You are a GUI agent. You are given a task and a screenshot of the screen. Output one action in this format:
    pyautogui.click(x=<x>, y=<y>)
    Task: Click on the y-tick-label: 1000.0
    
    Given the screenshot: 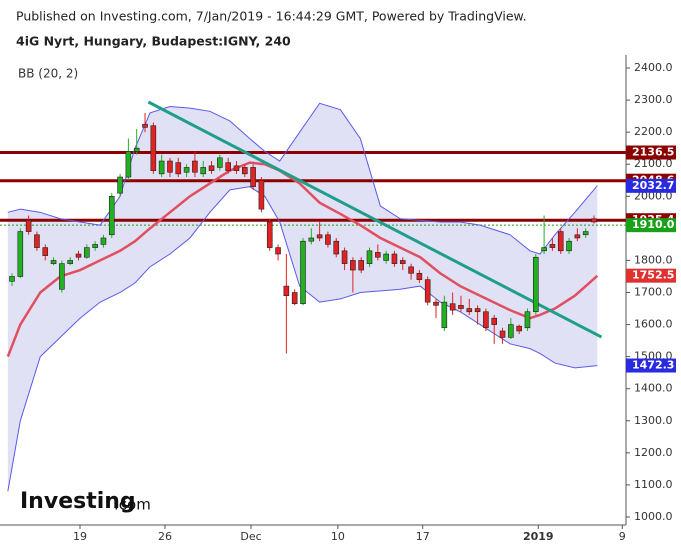 What is the action you would take?
    pyautogui.click(x=653, y=516)
    